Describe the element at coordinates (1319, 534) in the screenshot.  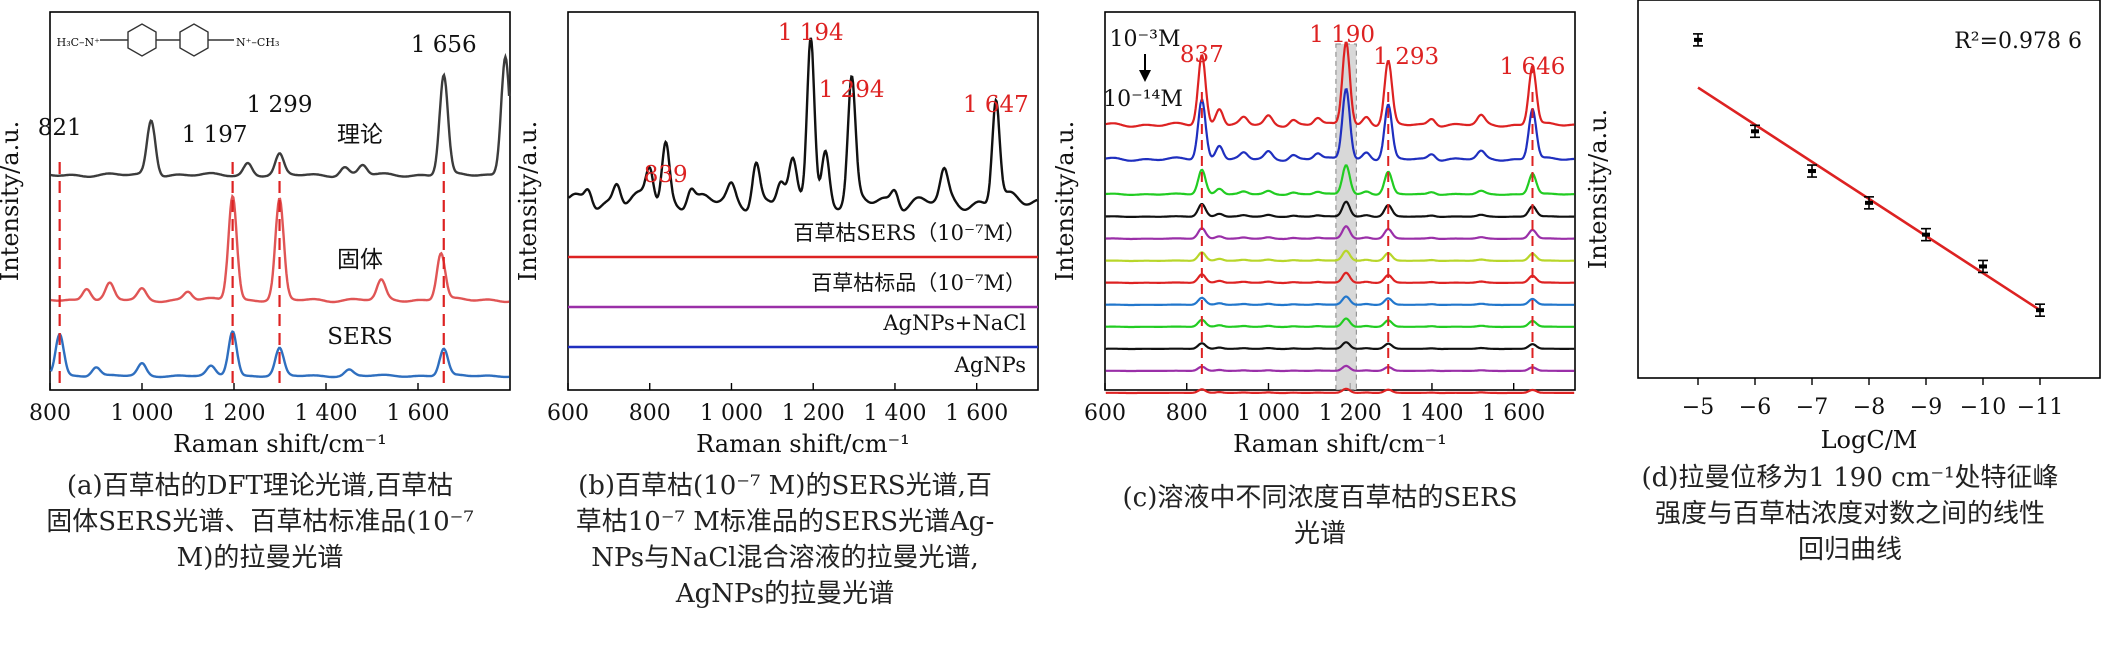
I see `caption-line: 光谱` at that location.